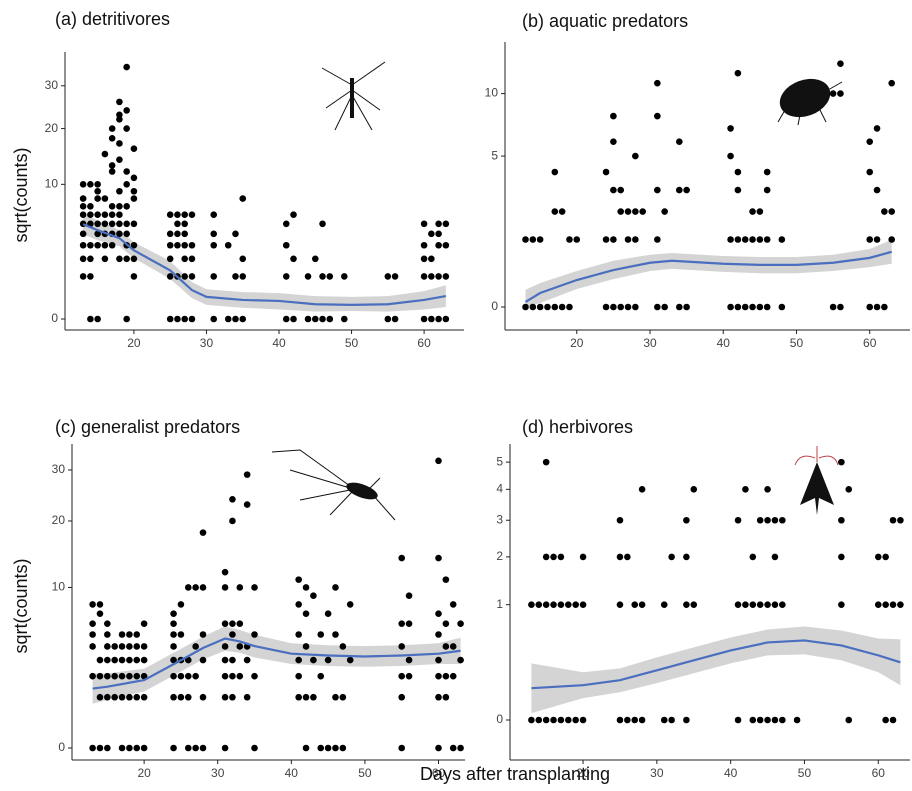  I want to click on y-tick-label: 20, so click(52, 128).